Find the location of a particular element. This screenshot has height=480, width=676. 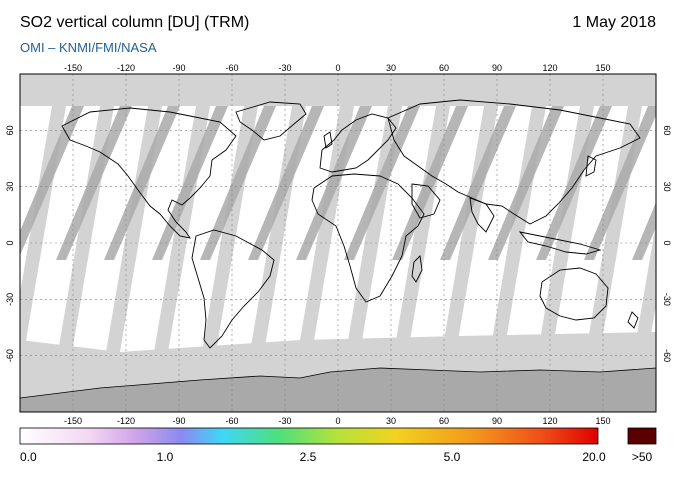

colorbar-overflow-label: >50 is located at coordinates (642, 457).